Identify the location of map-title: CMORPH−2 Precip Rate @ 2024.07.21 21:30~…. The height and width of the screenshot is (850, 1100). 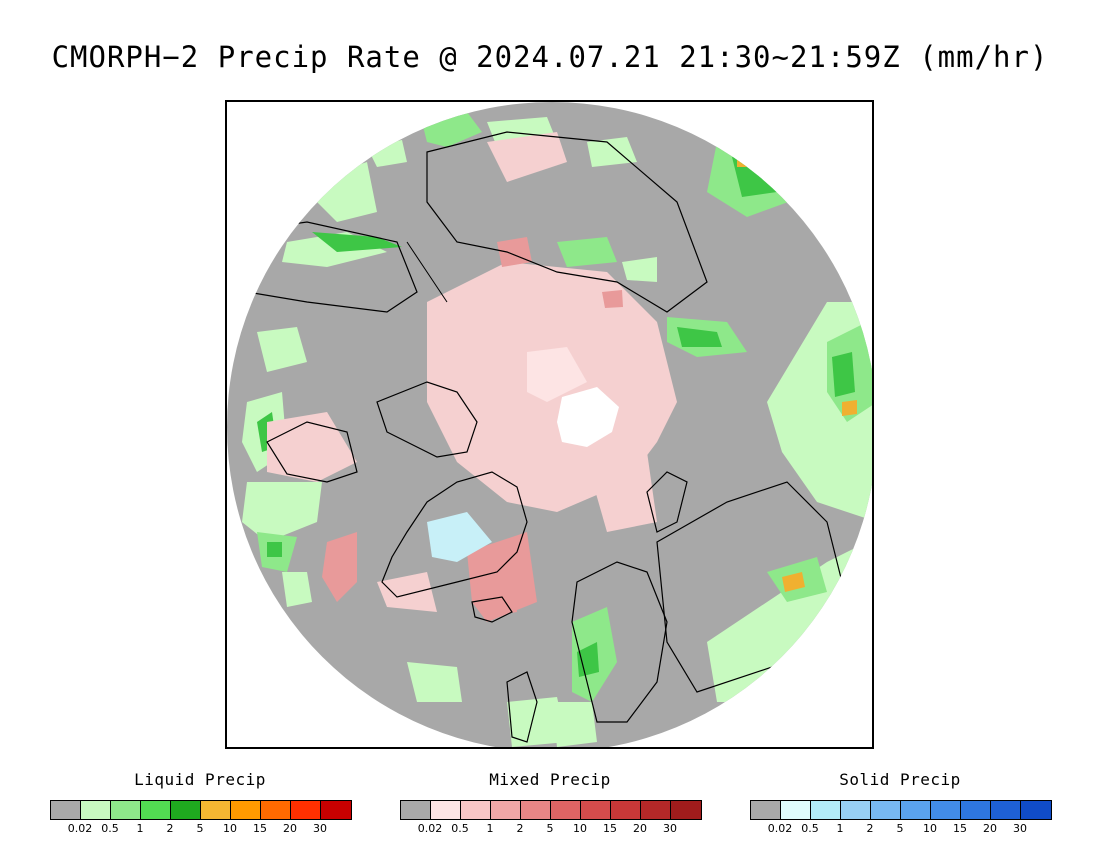
(550, 57).